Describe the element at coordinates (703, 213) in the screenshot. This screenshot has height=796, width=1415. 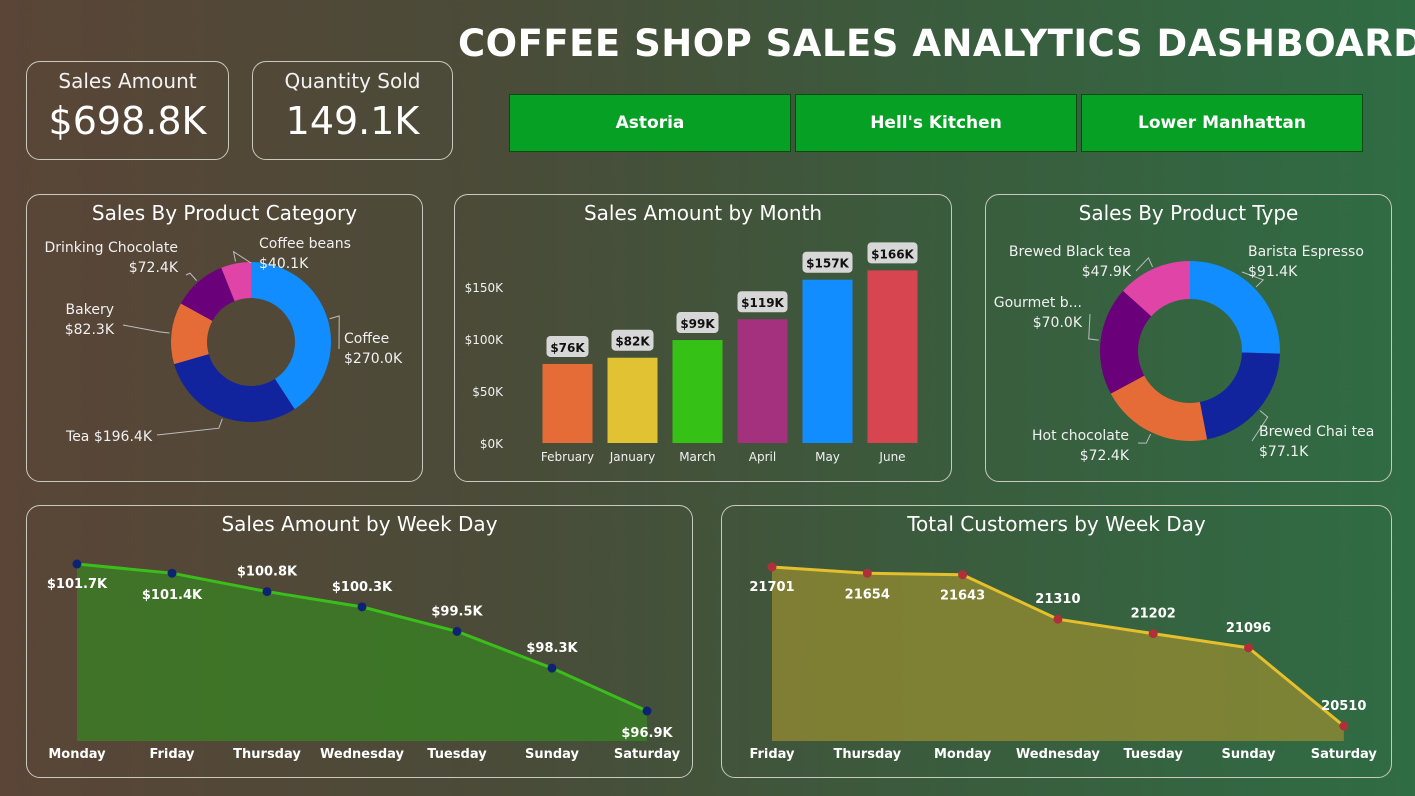
I see `chart-title-month: Sales Amount by Month` at that location.